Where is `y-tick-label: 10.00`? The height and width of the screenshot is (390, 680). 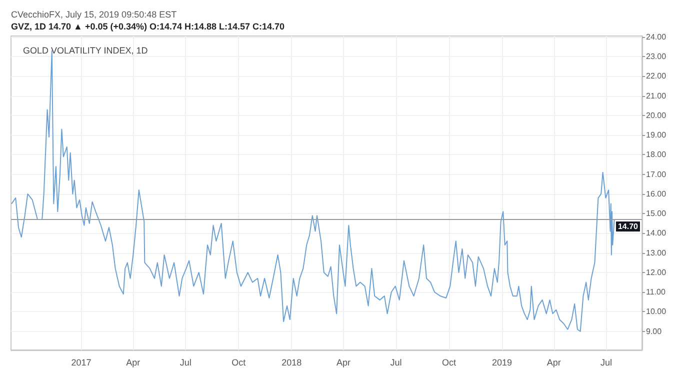 y-tick-label: 10.00 is located at coordinates (656, 311).